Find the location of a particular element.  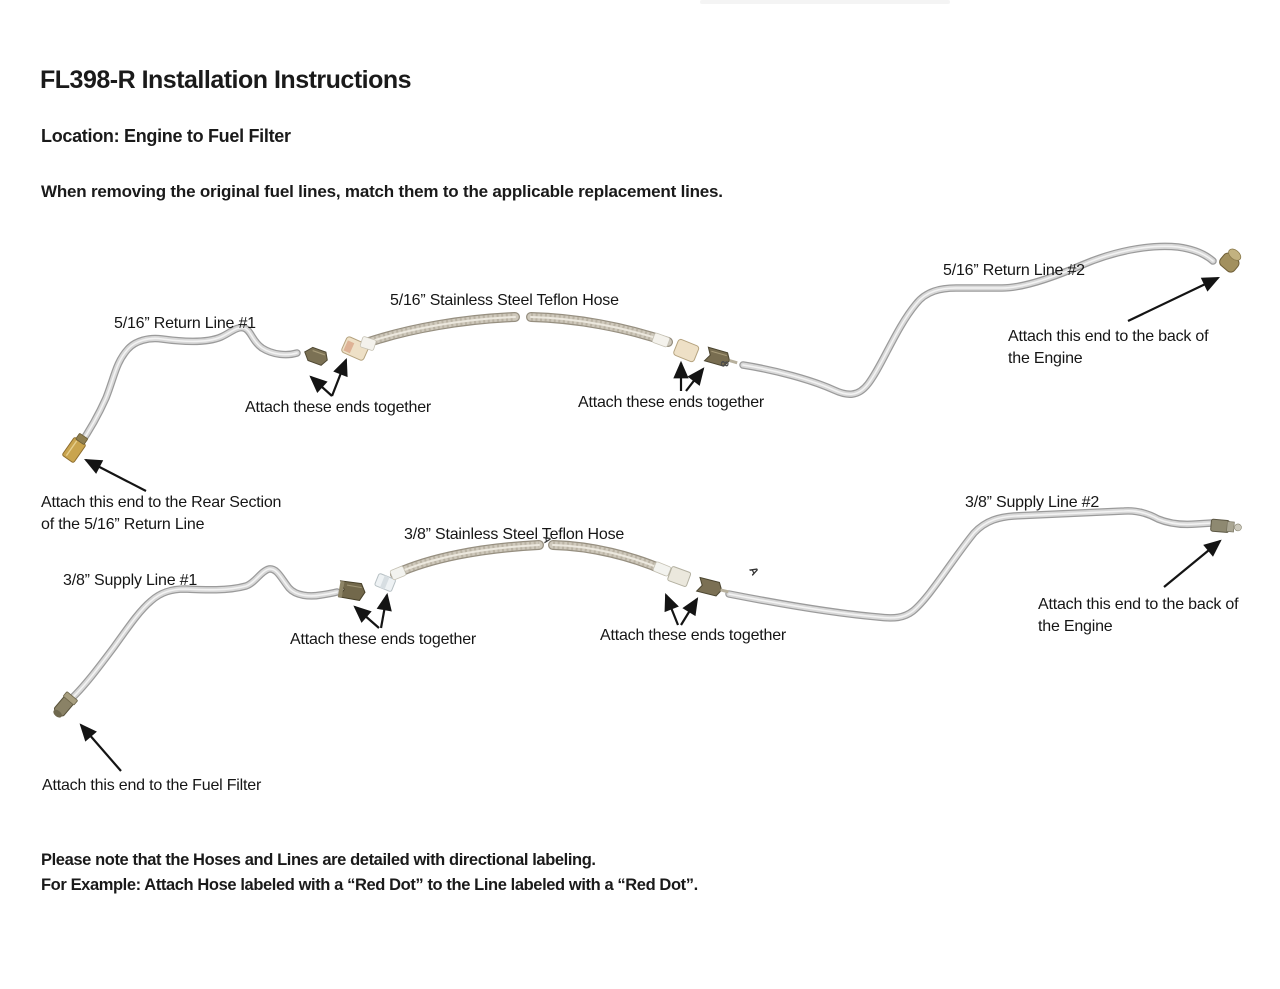

arrow-engine-top is located at coordinates (1173, 299).